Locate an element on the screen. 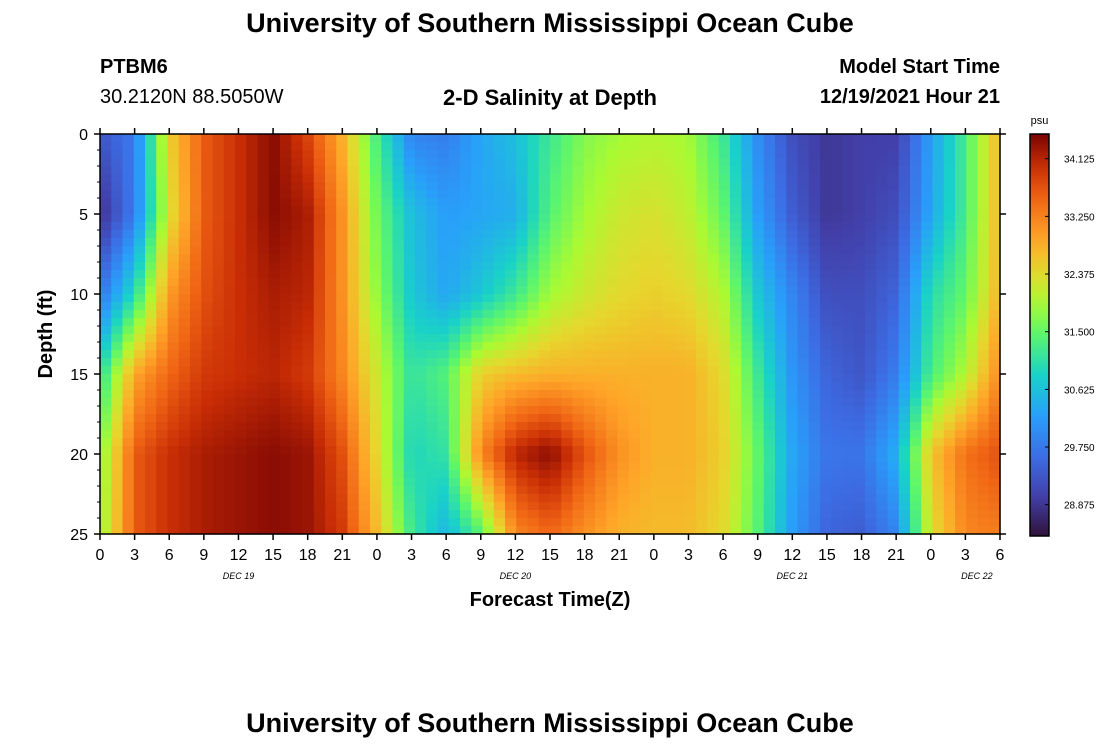 The image size is (1100, 750). colorbar-tick-label: 31.500 is located at coordinates (1079, 333).